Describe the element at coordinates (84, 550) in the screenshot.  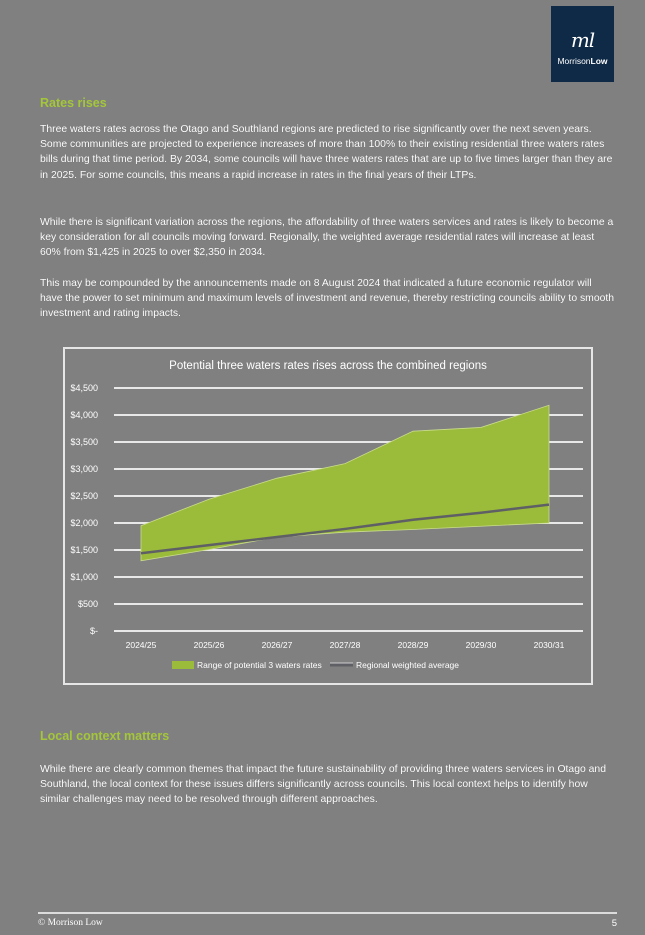
I see `y-axis-tick-label: $1,500` at that location.